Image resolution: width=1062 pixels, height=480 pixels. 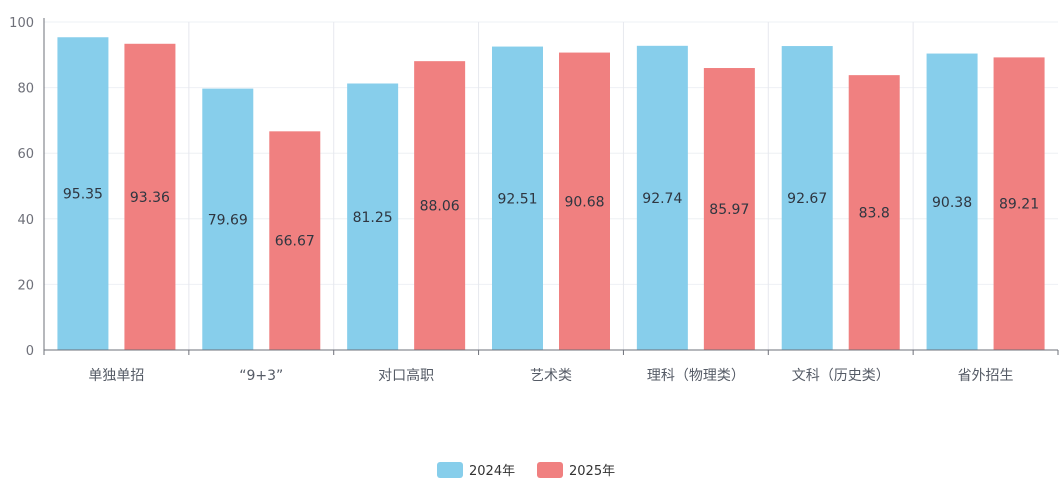 I want to click on data-label: 85.97, so click(x=729, y=210).